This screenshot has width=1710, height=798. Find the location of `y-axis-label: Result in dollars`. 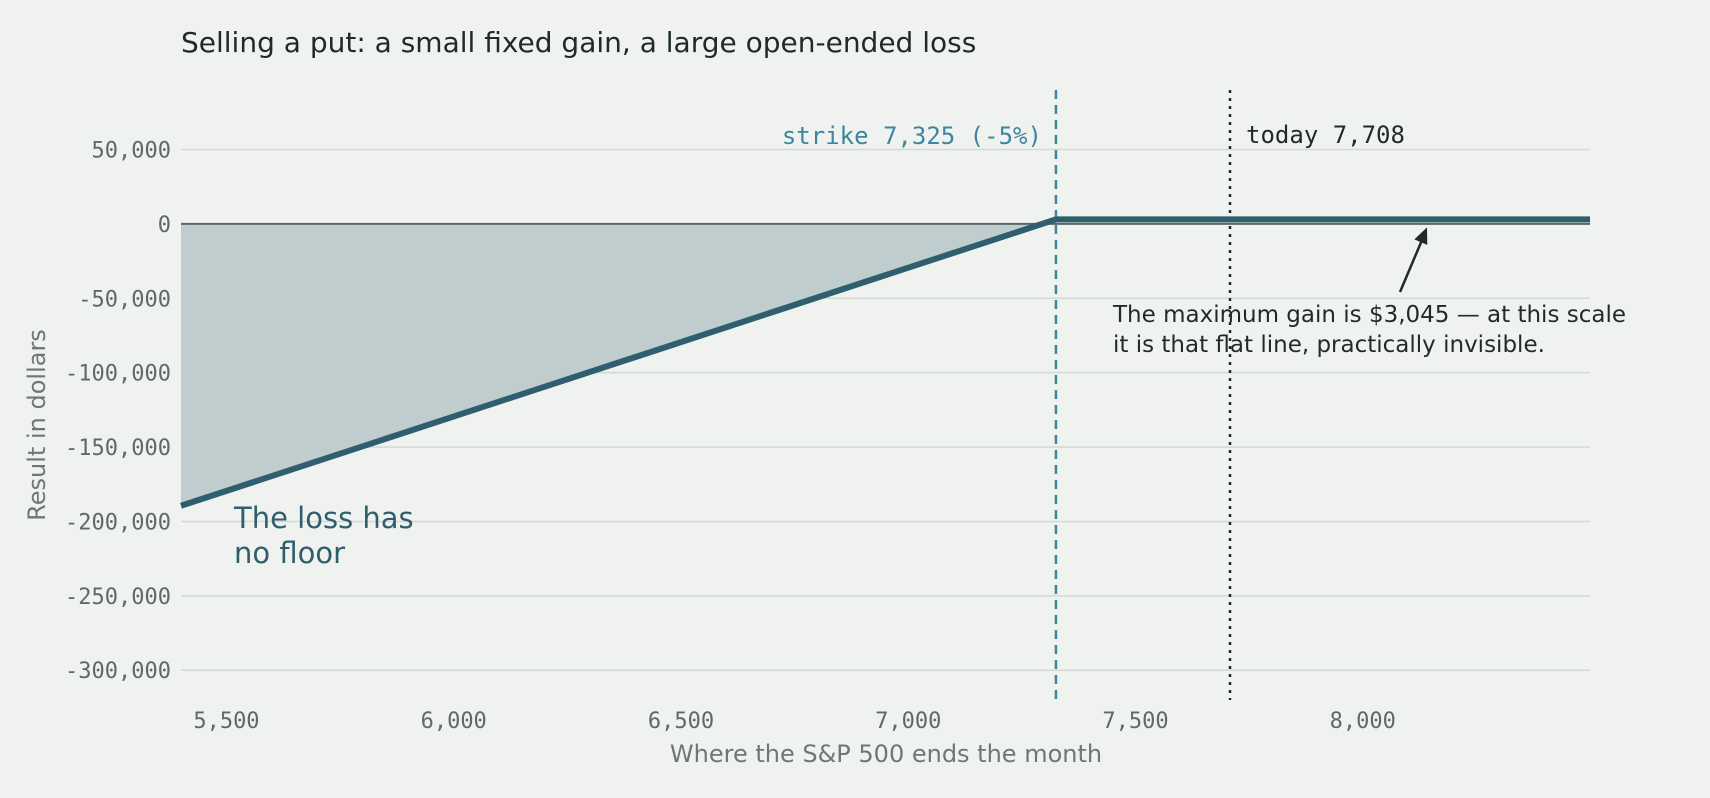

y-axis-label: Result in dollars is located at coordinates (37, 425).